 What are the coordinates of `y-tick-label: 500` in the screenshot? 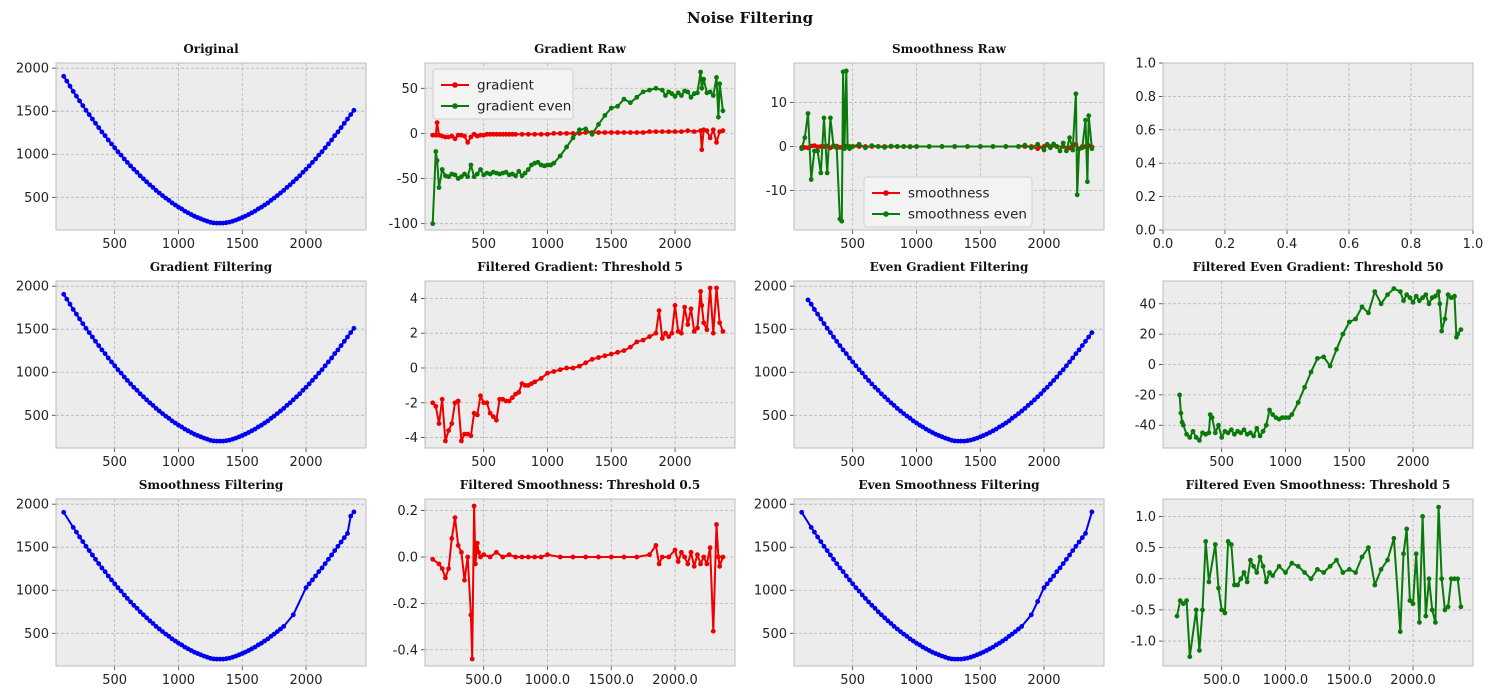 It's located at (36, 416).